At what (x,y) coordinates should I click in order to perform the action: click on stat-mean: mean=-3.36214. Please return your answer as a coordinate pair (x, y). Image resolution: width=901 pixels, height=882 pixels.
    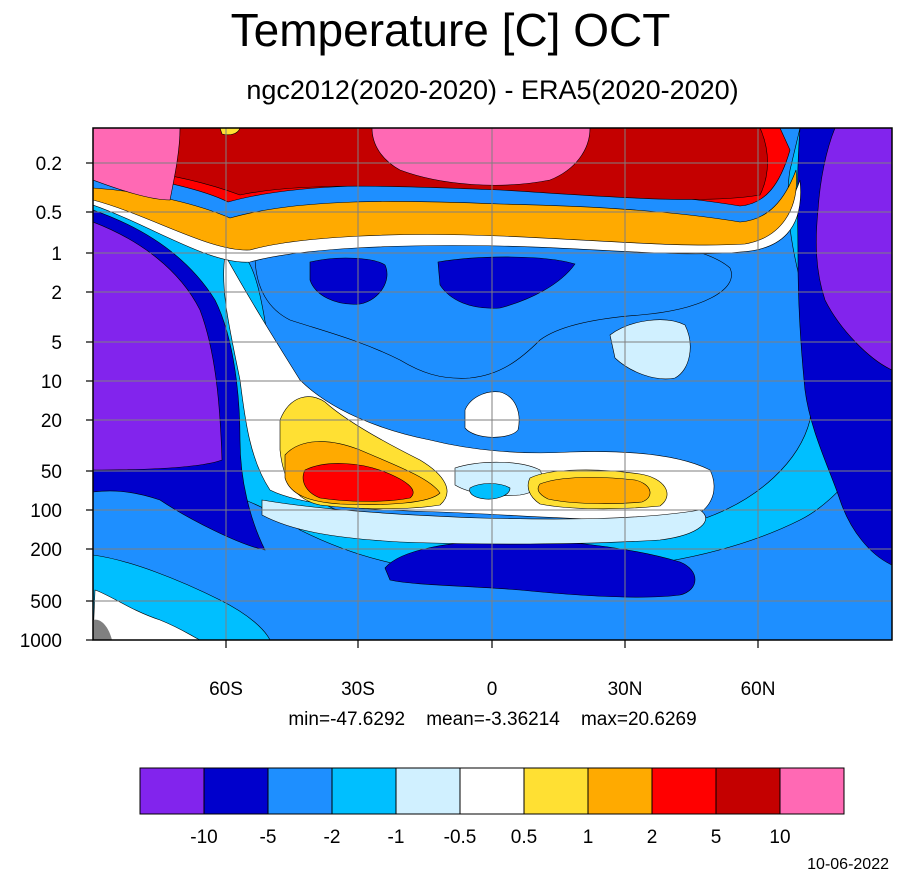
    Looking at the image, I should click on (493, 719).